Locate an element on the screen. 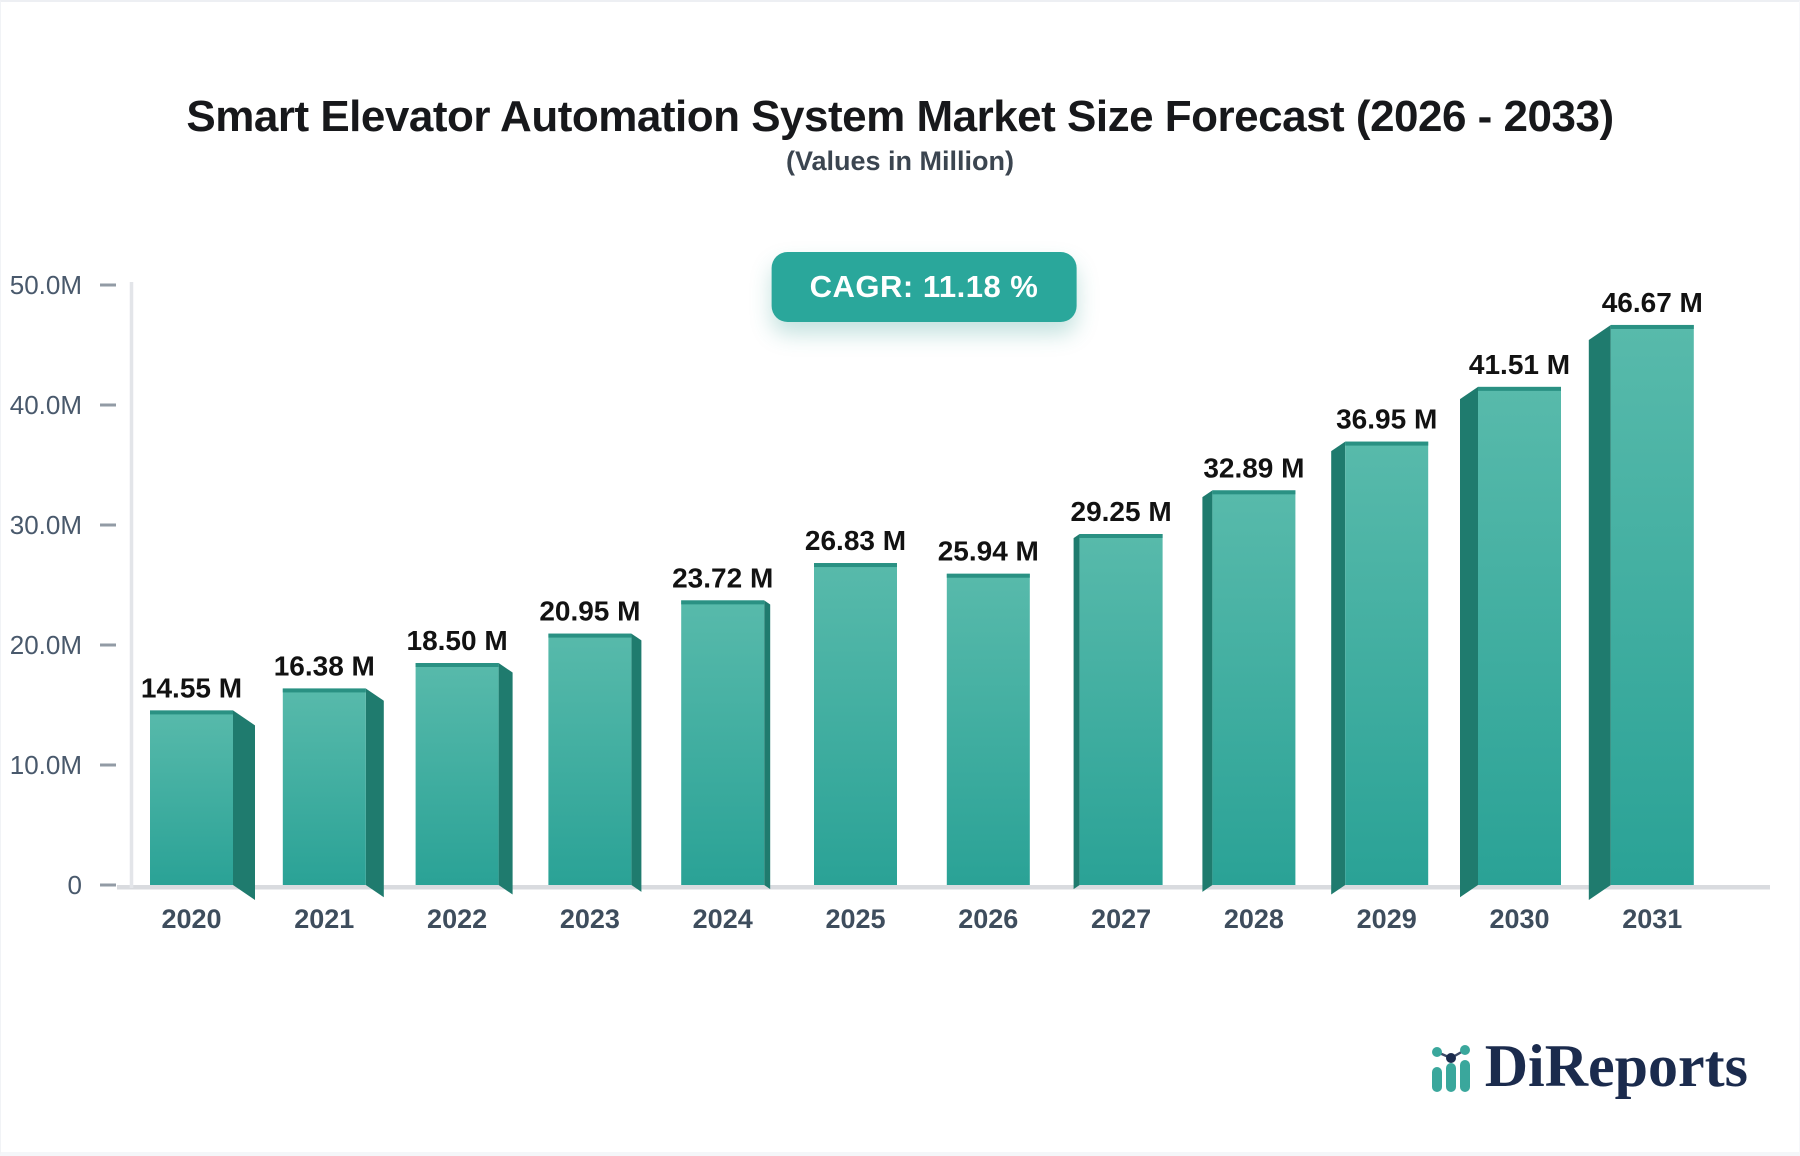  bar-value-label: 29.25 M is located at coordinates (1121, 511).